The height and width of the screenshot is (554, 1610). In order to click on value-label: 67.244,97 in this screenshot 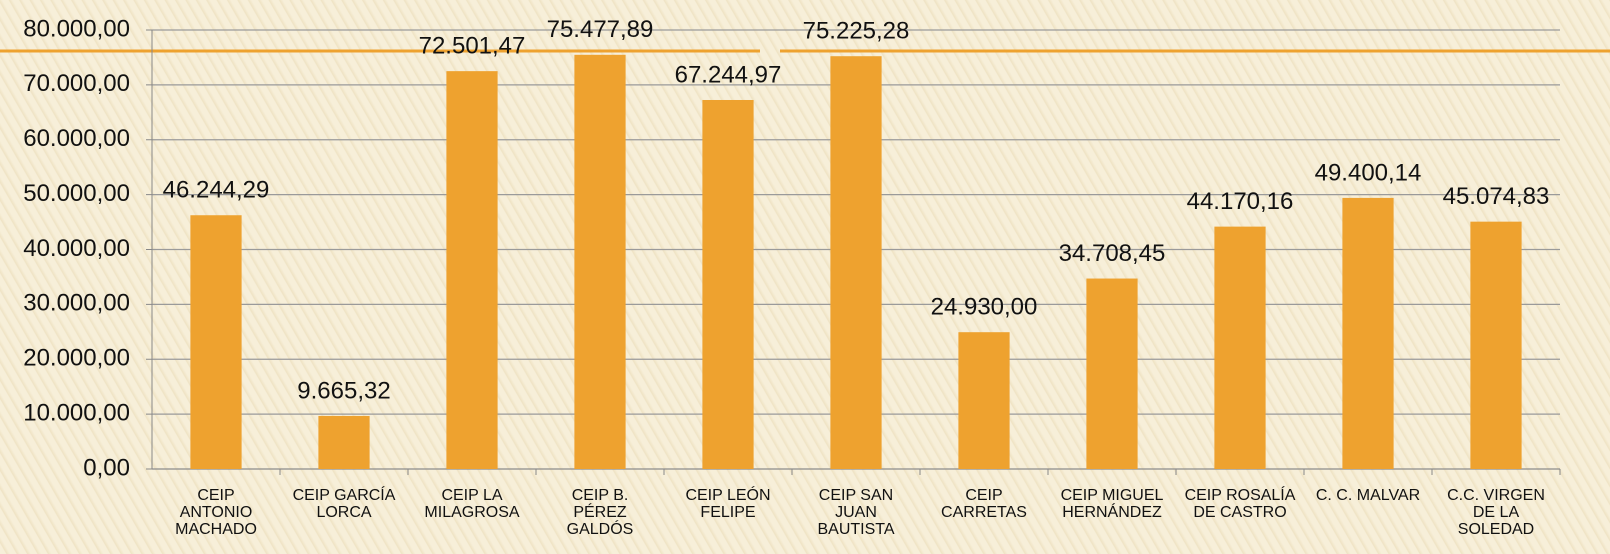, I will do `click(728, 74)`.